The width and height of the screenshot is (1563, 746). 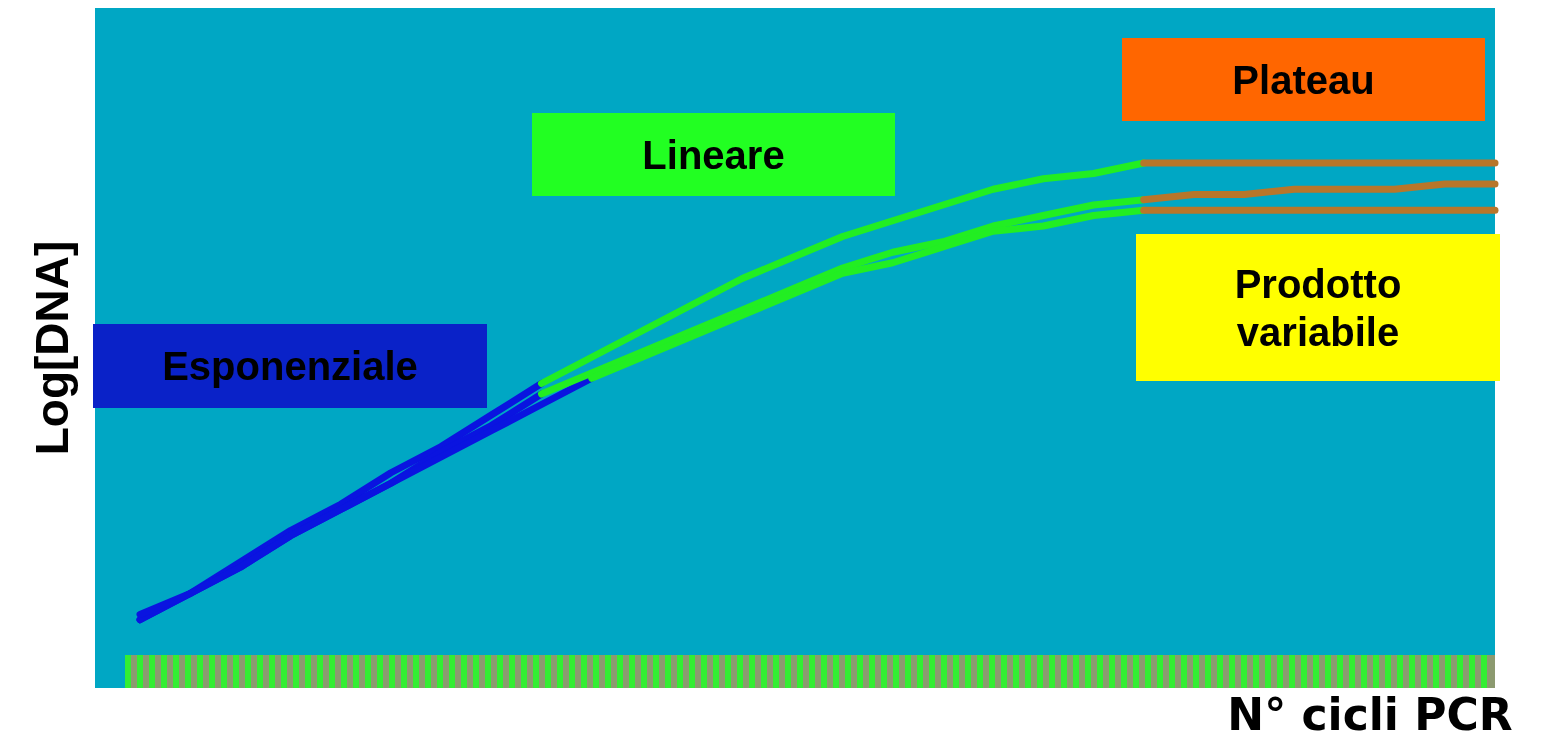 I want to click on annotation: Lineare, so click(x=713, y=154).